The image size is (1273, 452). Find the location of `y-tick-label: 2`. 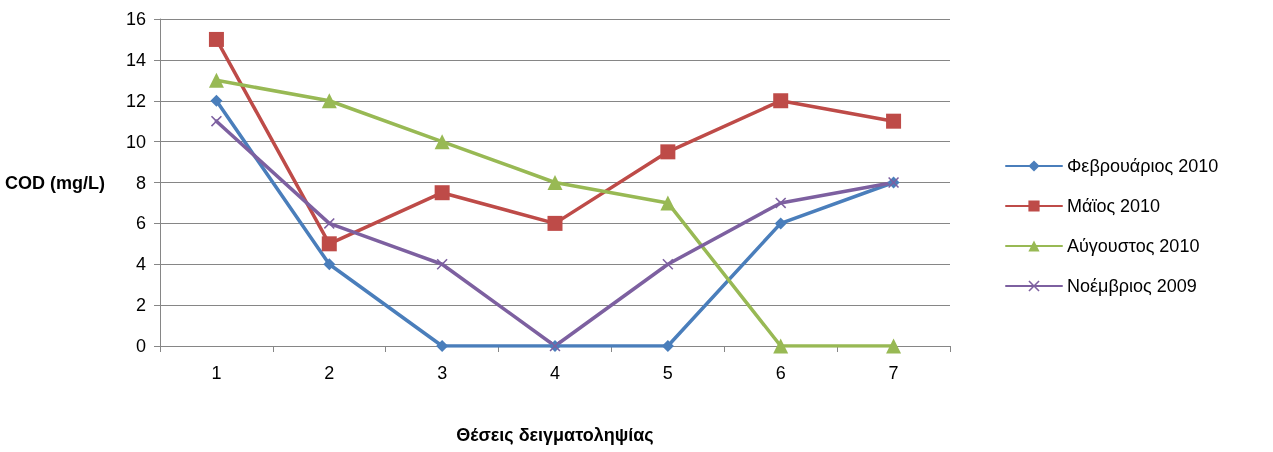

y-tick-label: 2 is located at coordinates (140, 305).